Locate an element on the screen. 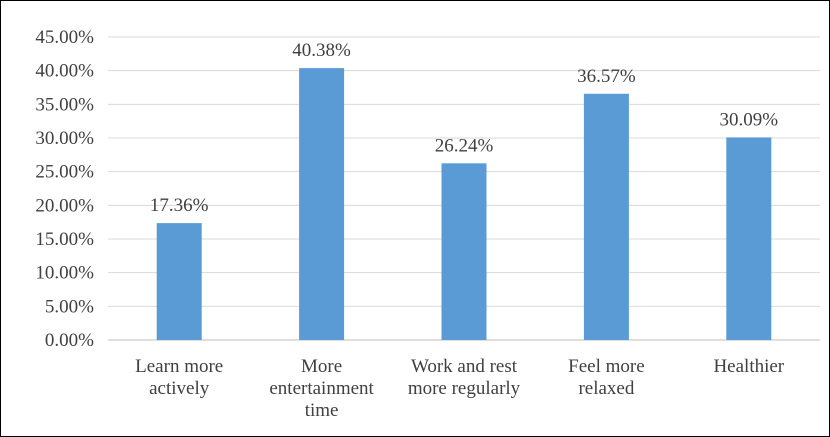 This screenshot has width=830, height=437. y-tick-label: 0.00% is located at coordinates (69, 340).